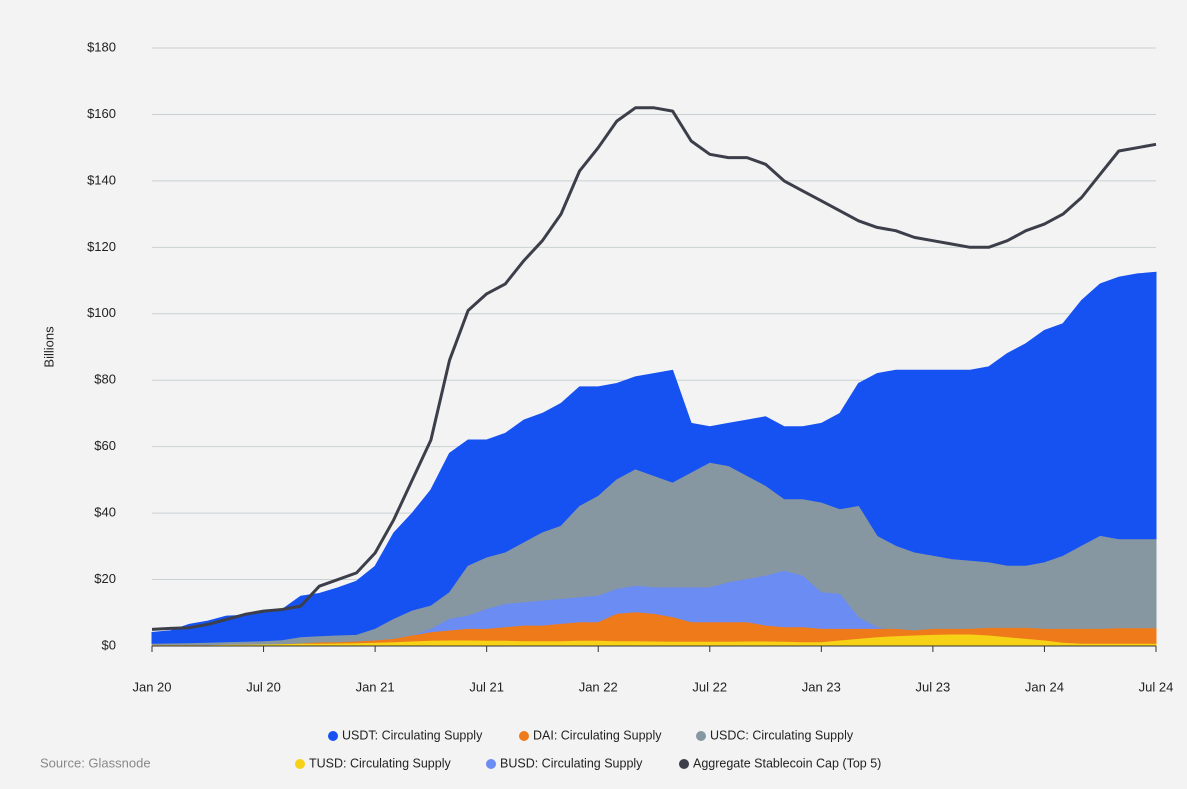 This screenshot has height=789, width=1187. What do you see at coordinates (101, 113) in the screenshot?
I see `y-tick-label: $160` at bounding box center [101, 113].